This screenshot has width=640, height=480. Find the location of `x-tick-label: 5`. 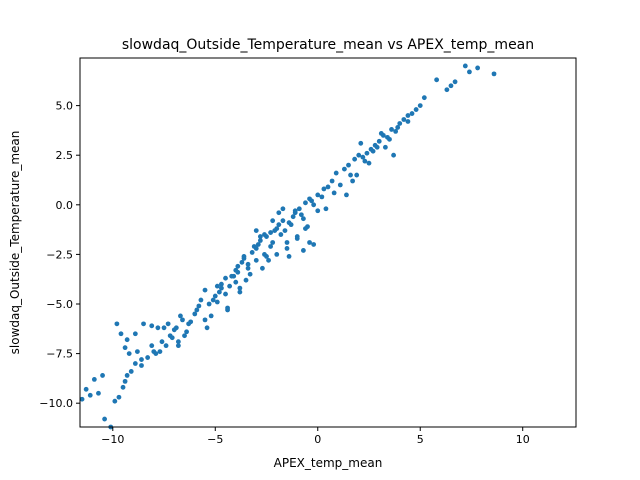

x-tick-label: 5 is located at coordinates (420, 439).